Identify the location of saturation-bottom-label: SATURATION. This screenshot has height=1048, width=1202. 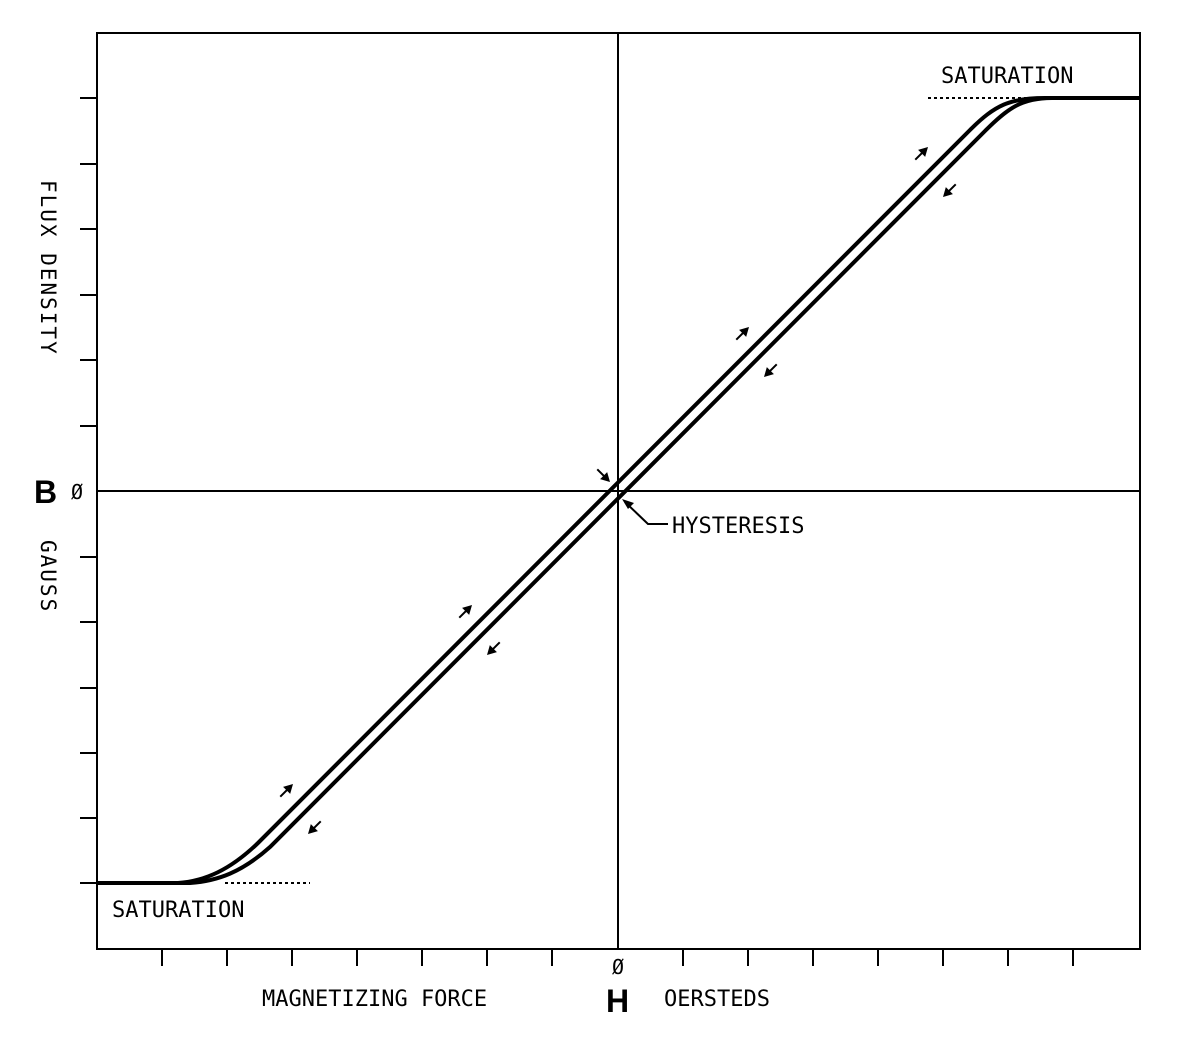
(178, 910).